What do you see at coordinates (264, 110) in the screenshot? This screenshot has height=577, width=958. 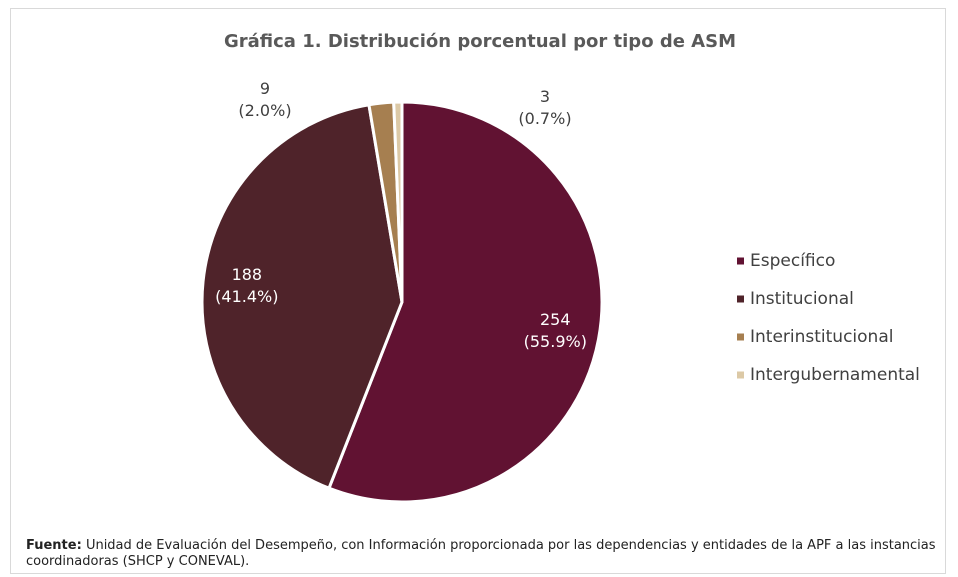 I see `data-label-line: (2.0%)` at bounding box center [264, 110].